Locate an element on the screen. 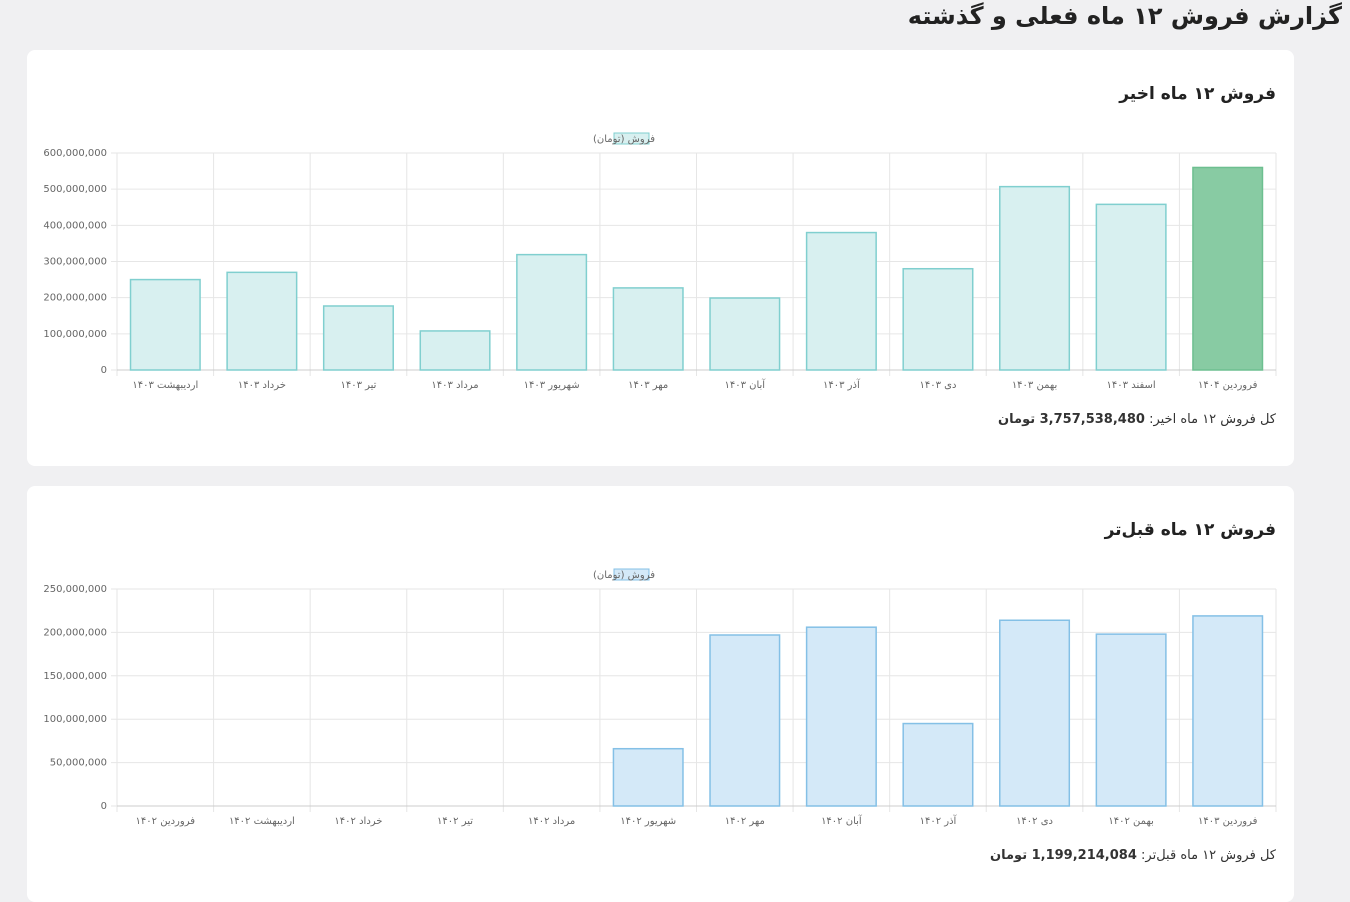 This screenshot has height=902, width=1350. chart-title: فروش ۱۲ ماه اخیر is located at coordinates (1197, 94).